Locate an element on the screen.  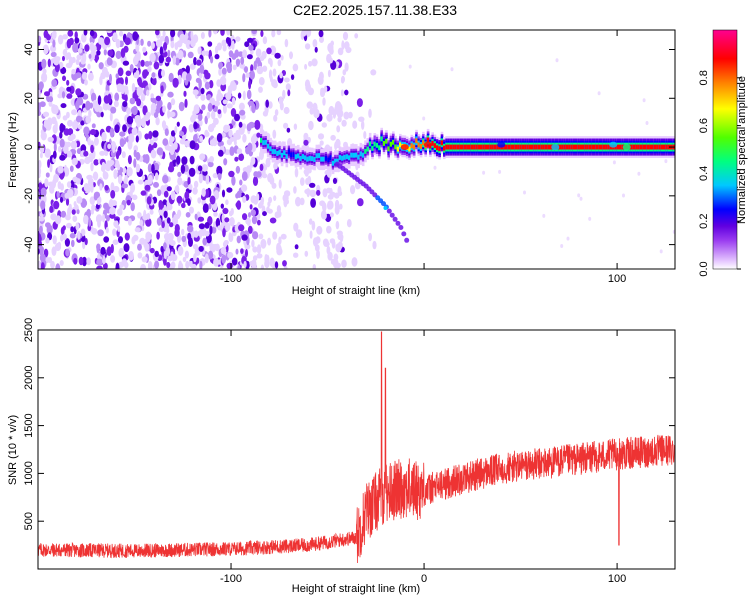
colorbar-tick-label: 0.2 is located at coordinates (704, 221).